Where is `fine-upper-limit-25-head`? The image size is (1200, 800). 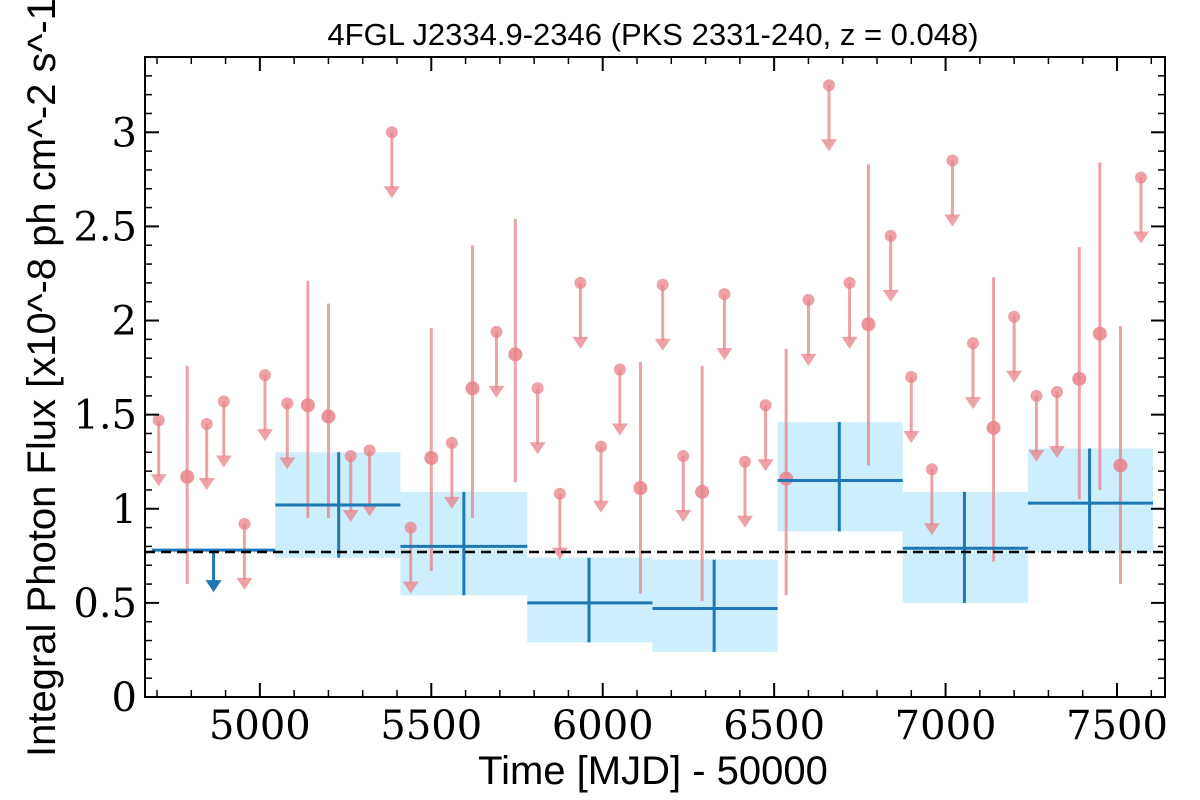
fine-upper-limit-25-head is located at coordinates (890, 295).